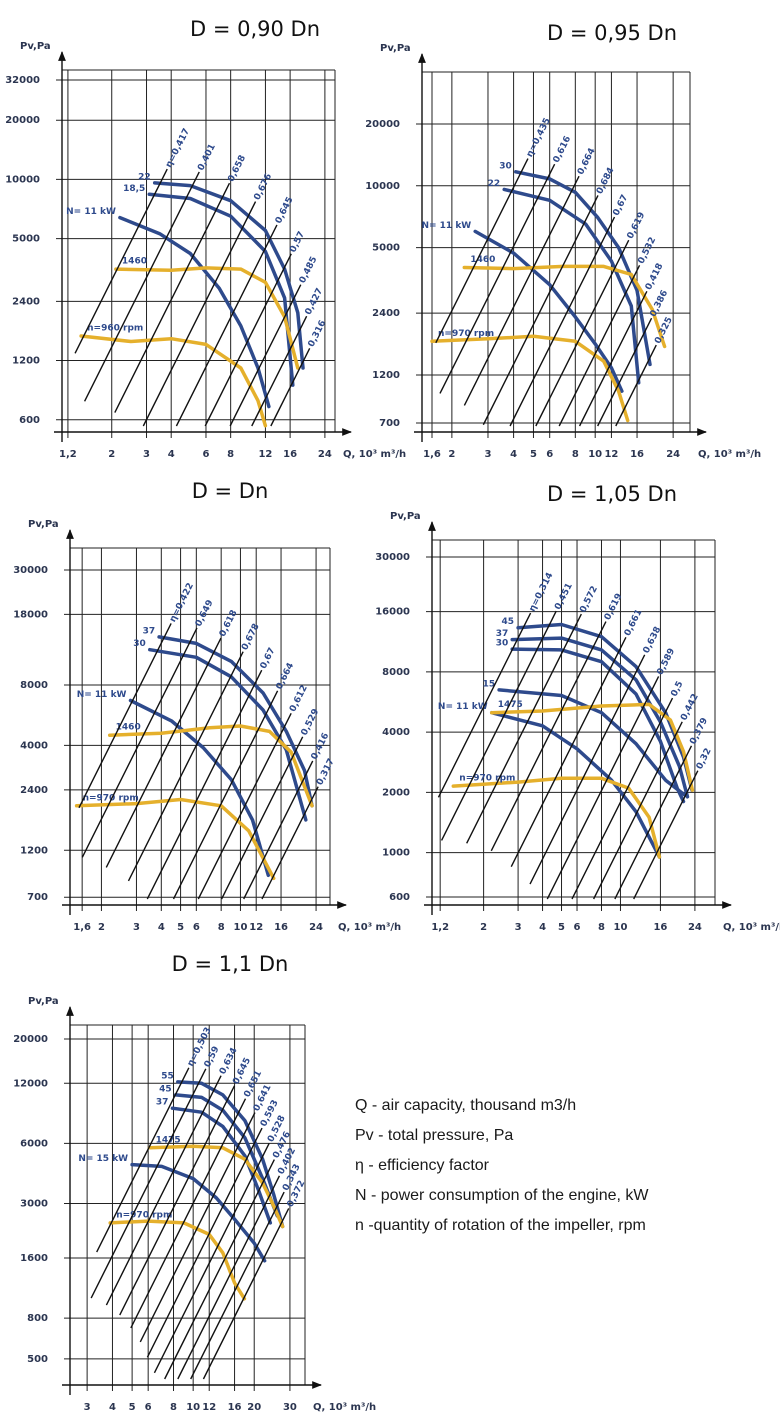 This screenshot has width=780, height=1426. Describe the element at coordinates (502, 644) in the screenshot. I see `curve-label: 30` at that location.